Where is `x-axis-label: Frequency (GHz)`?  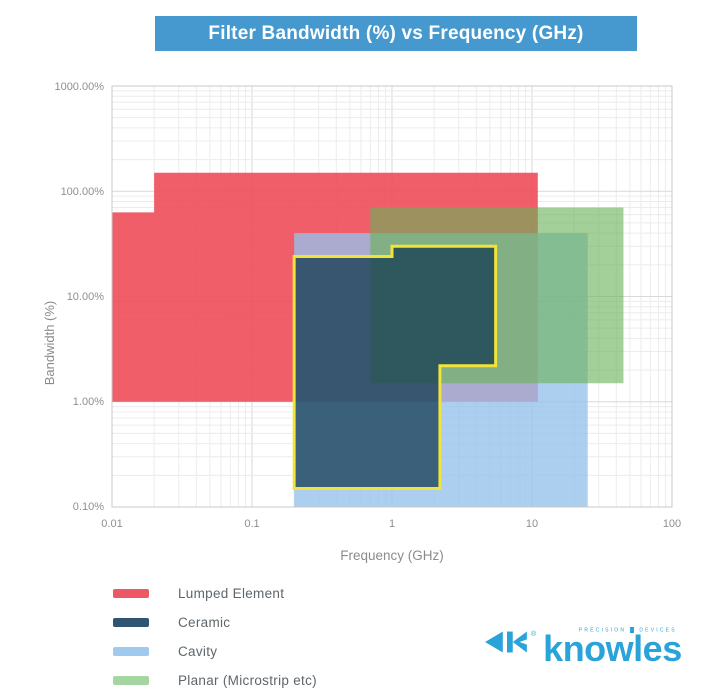
x-axis-label: Frequency (GHz) is located at coordinates (392, 555).